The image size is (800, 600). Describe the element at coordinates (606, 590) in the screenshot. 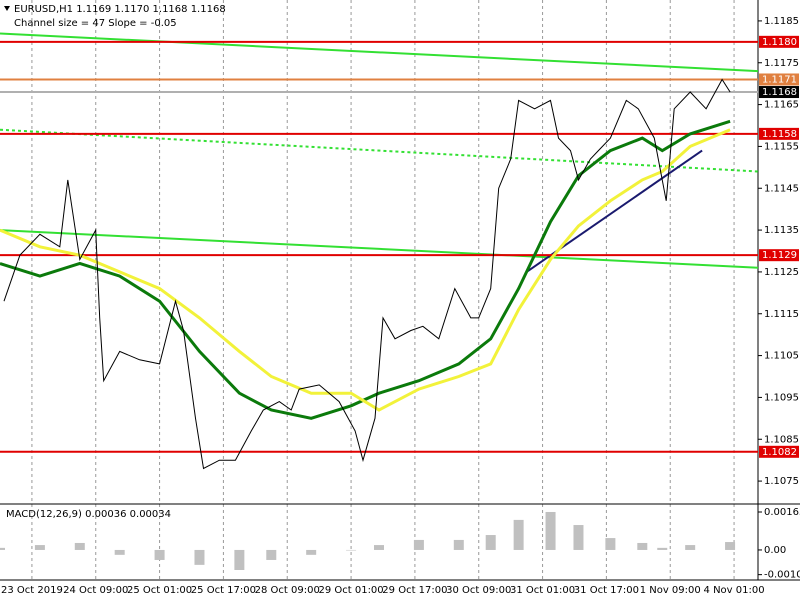

I see `x-tick-label: 31 Oct 17:00` at that location.